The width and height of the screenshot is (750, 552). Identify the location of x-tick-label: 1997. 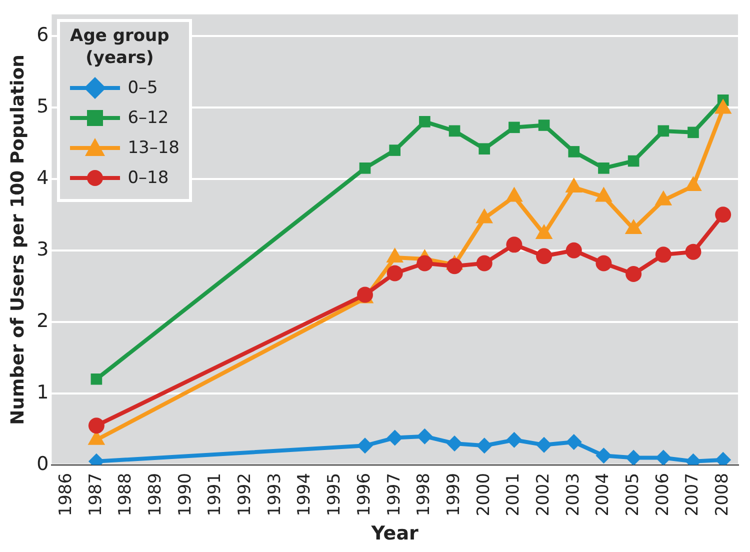
(394, 494).